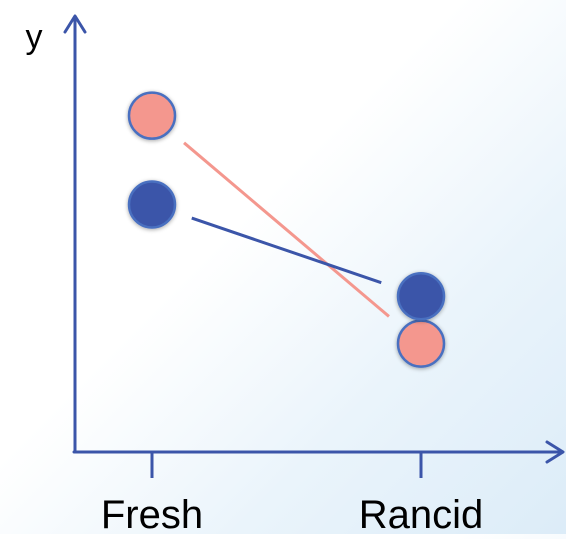  Describe the element at coordinates (421, 513) in the screenshot. I see `x-tick-label-rancid: Rancid` at that location.